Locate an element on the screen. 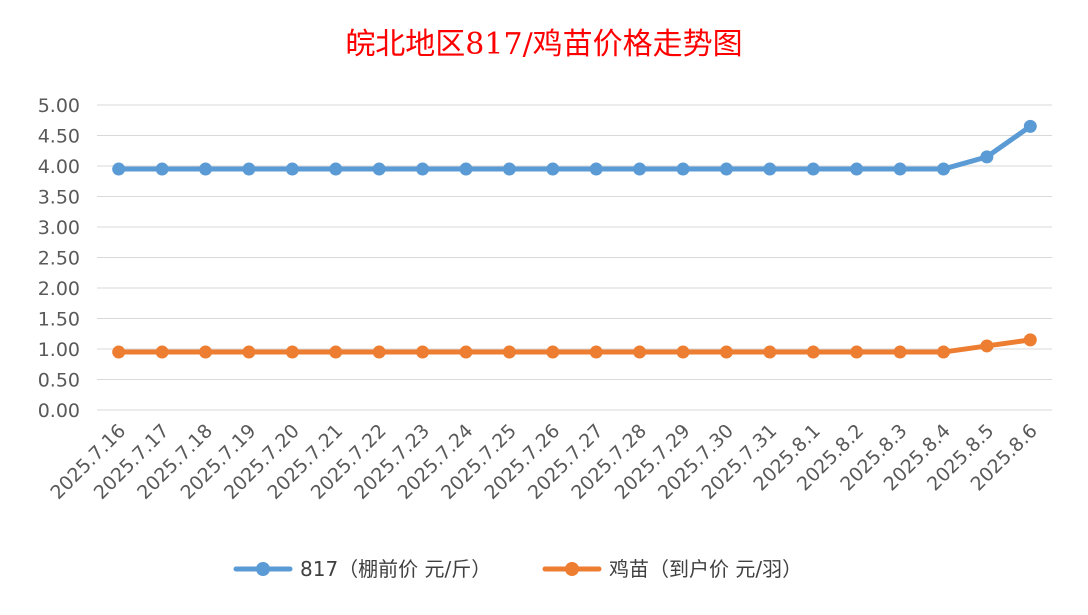  y-tick-label: 2.50 is located at coordinates (59, 259).